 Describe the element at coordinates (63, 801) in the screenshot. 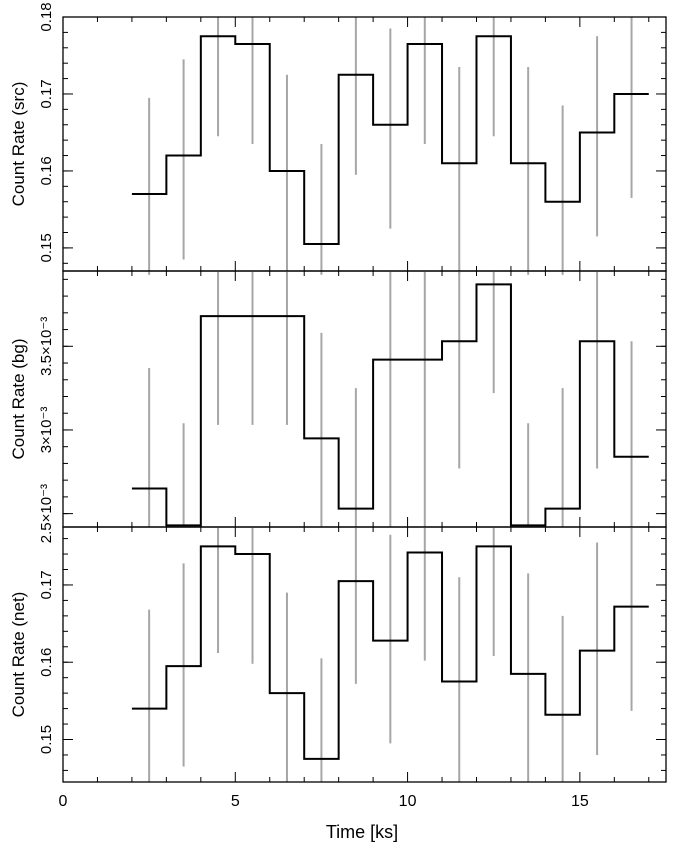

I see `x-tick-label: 0` at that location.